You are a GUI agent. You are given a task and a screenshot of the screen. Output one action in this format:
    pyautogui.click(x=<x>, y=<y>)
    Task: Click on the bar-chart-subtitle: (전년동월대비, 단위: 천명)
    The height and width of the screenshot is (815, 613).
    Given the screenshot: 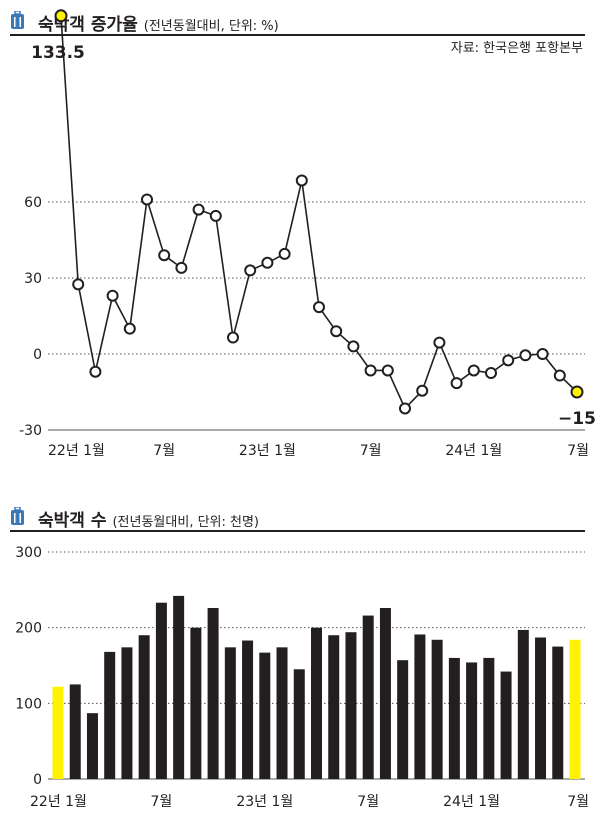 What is the action you would take?
    pyautogui.click(x=186, y=522)
    